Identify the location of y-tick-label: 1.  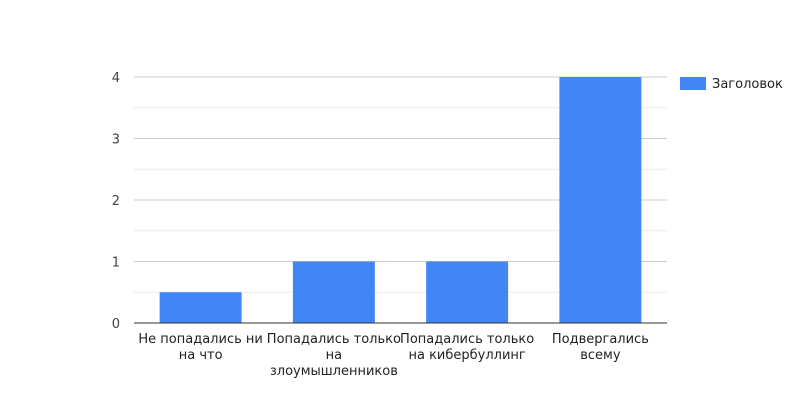
(116, 263).